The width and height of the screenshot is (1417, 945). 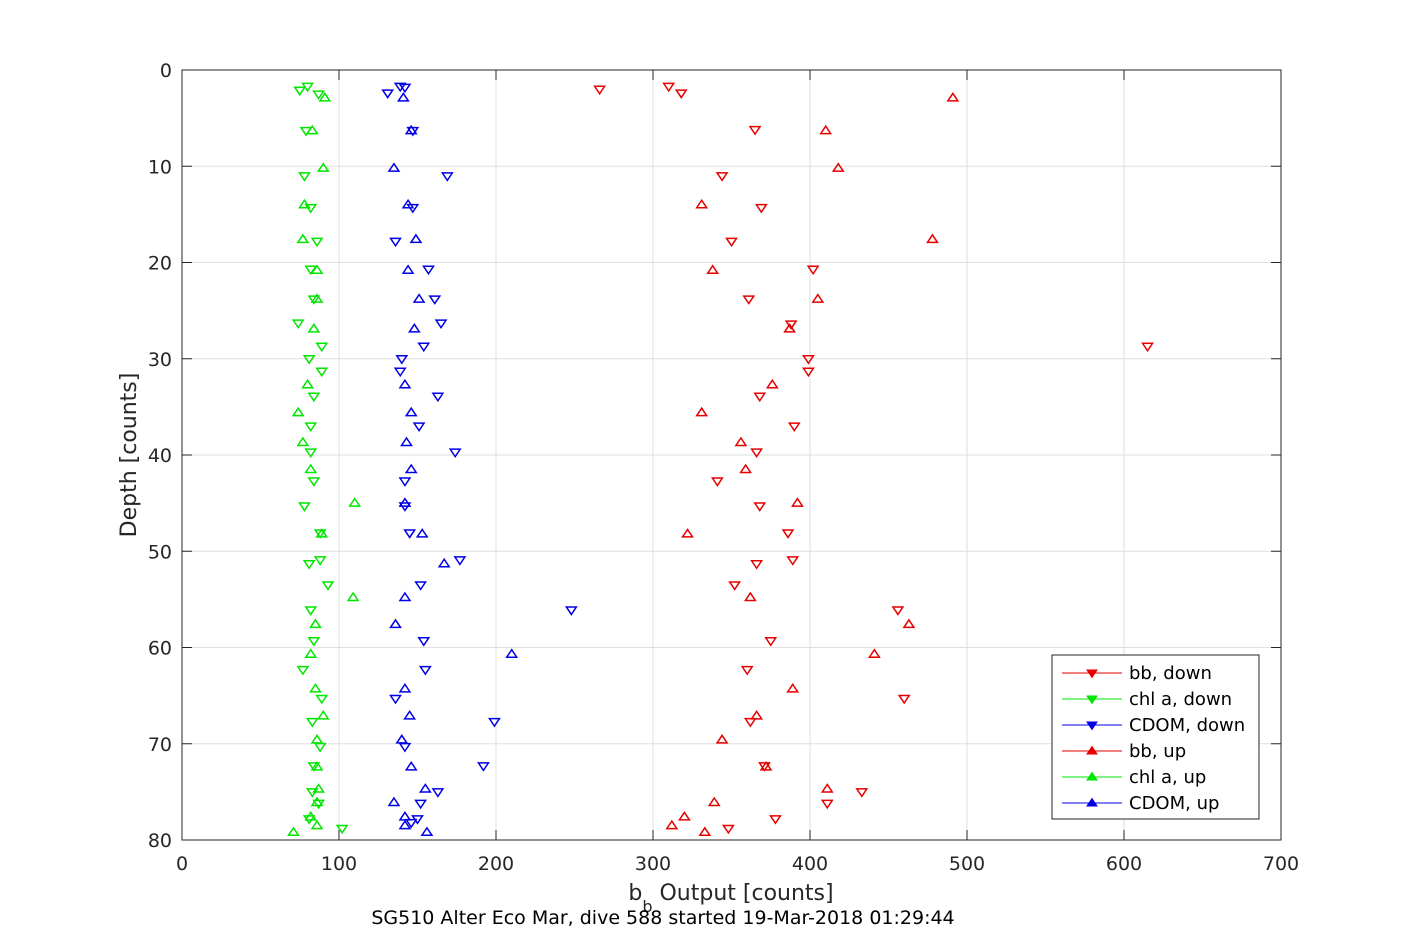 I want to click on x-tick-label: 300, so click(x=653, y=864).